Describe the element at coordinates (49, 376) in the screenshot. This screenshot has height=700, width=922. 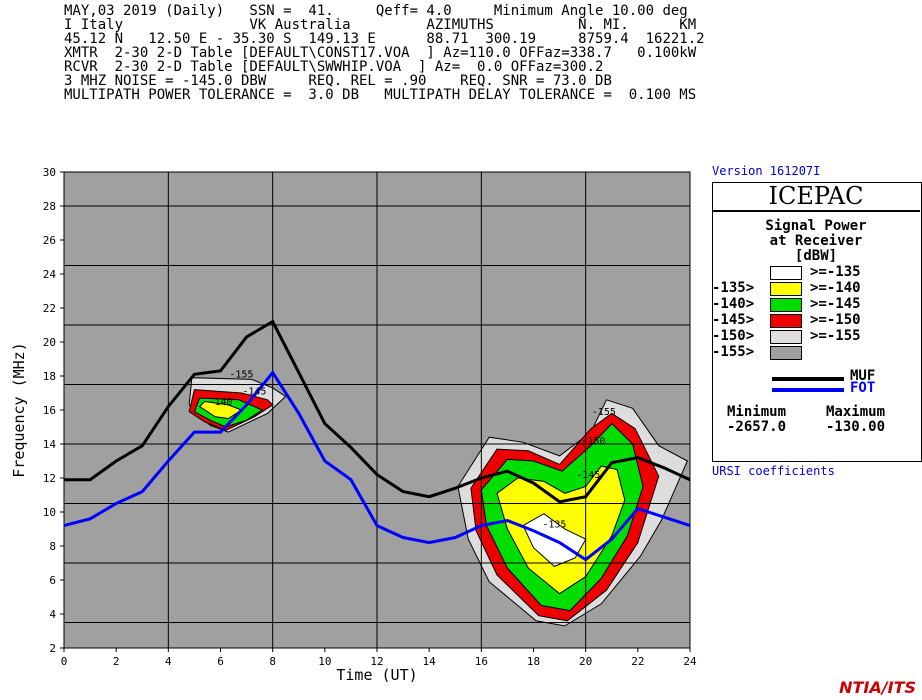
I see `y-tick-label: 18` at that location.